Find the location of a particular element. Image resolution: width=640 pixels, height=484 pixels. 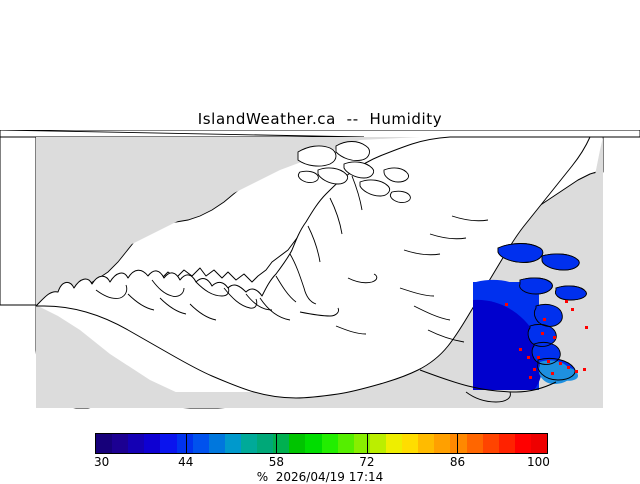

sooke-basin-line is located at coordinates (488, 397).